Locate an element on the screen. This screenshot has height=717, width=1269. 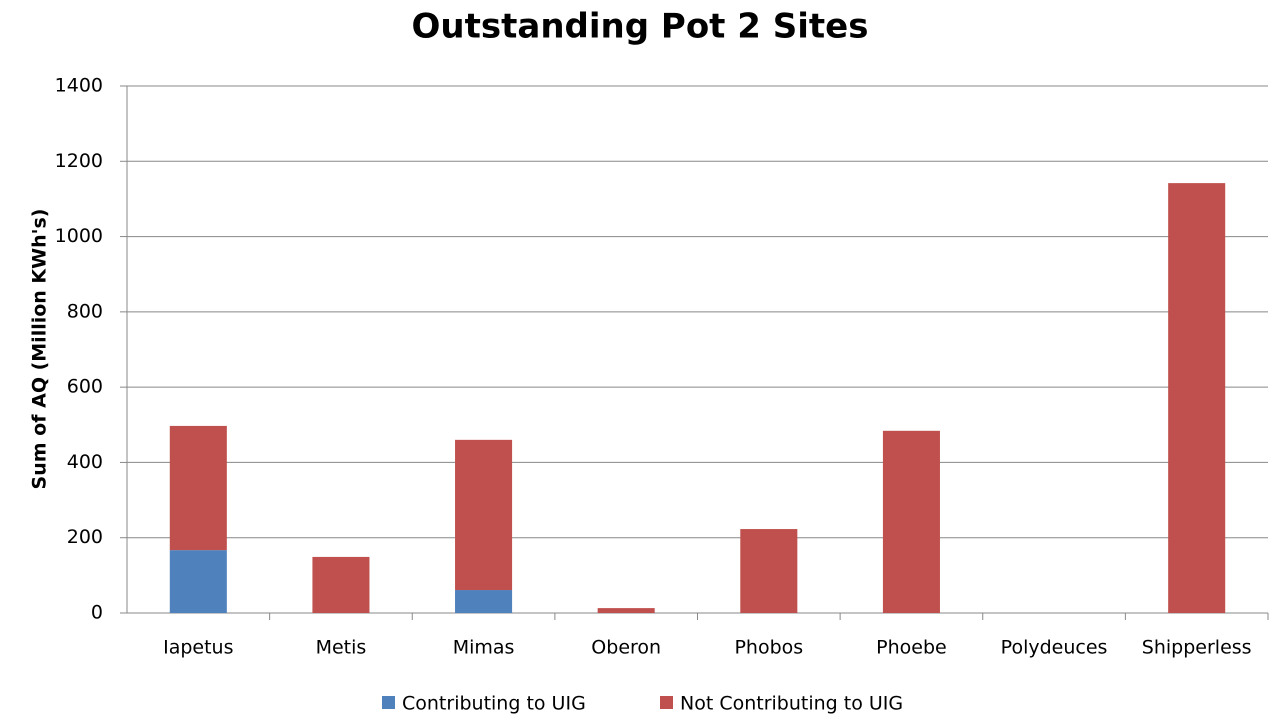
x-tick-label: Phobos is located at coordinates (768, 648).